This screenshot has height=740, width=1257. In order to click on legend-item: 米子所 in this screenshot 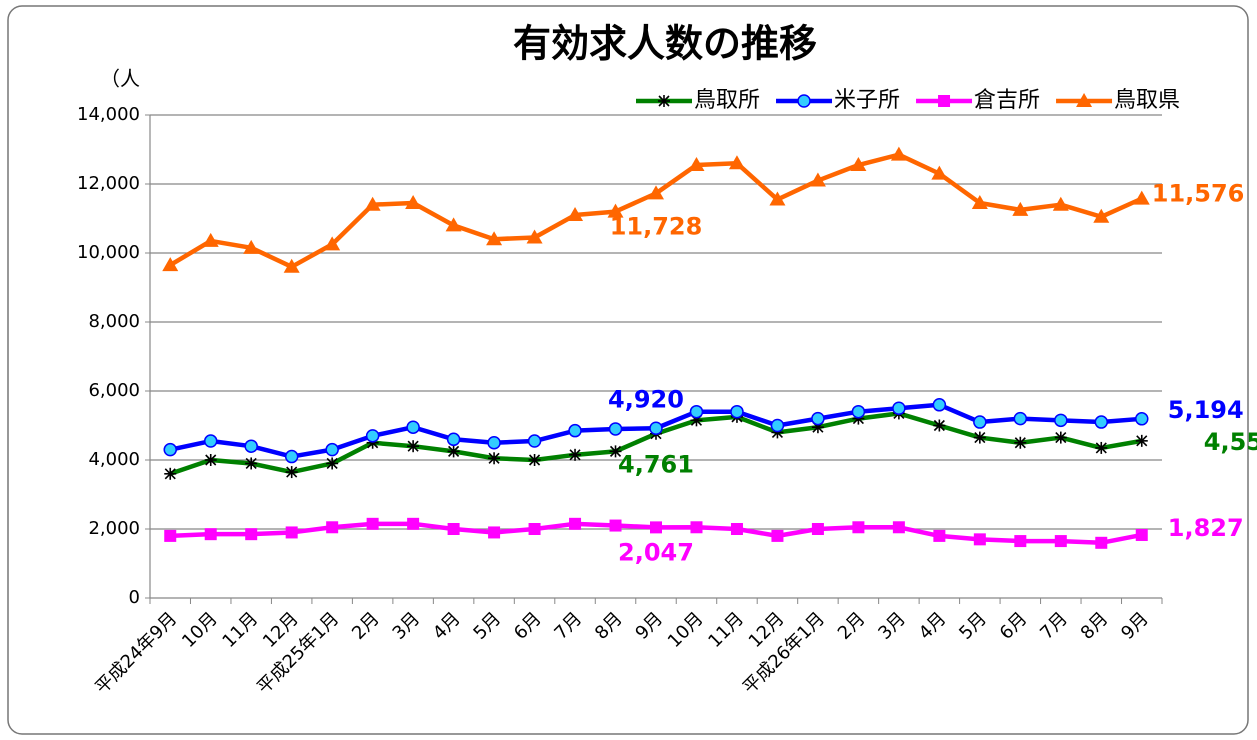, I will do `click(838, 100)`.